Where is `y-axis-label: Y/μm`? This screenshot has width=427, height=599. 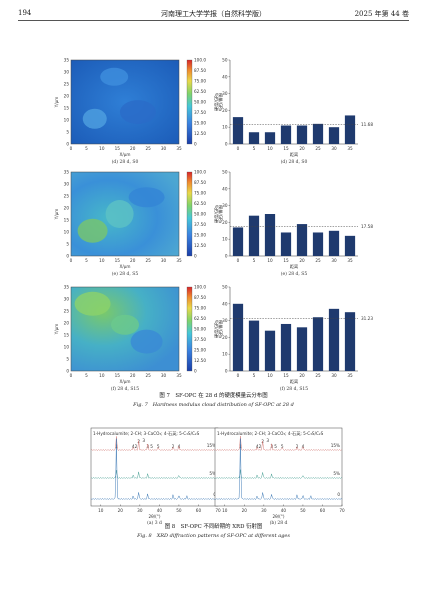 y-axis-label: Y/μm is located at coordinates (56, 215).